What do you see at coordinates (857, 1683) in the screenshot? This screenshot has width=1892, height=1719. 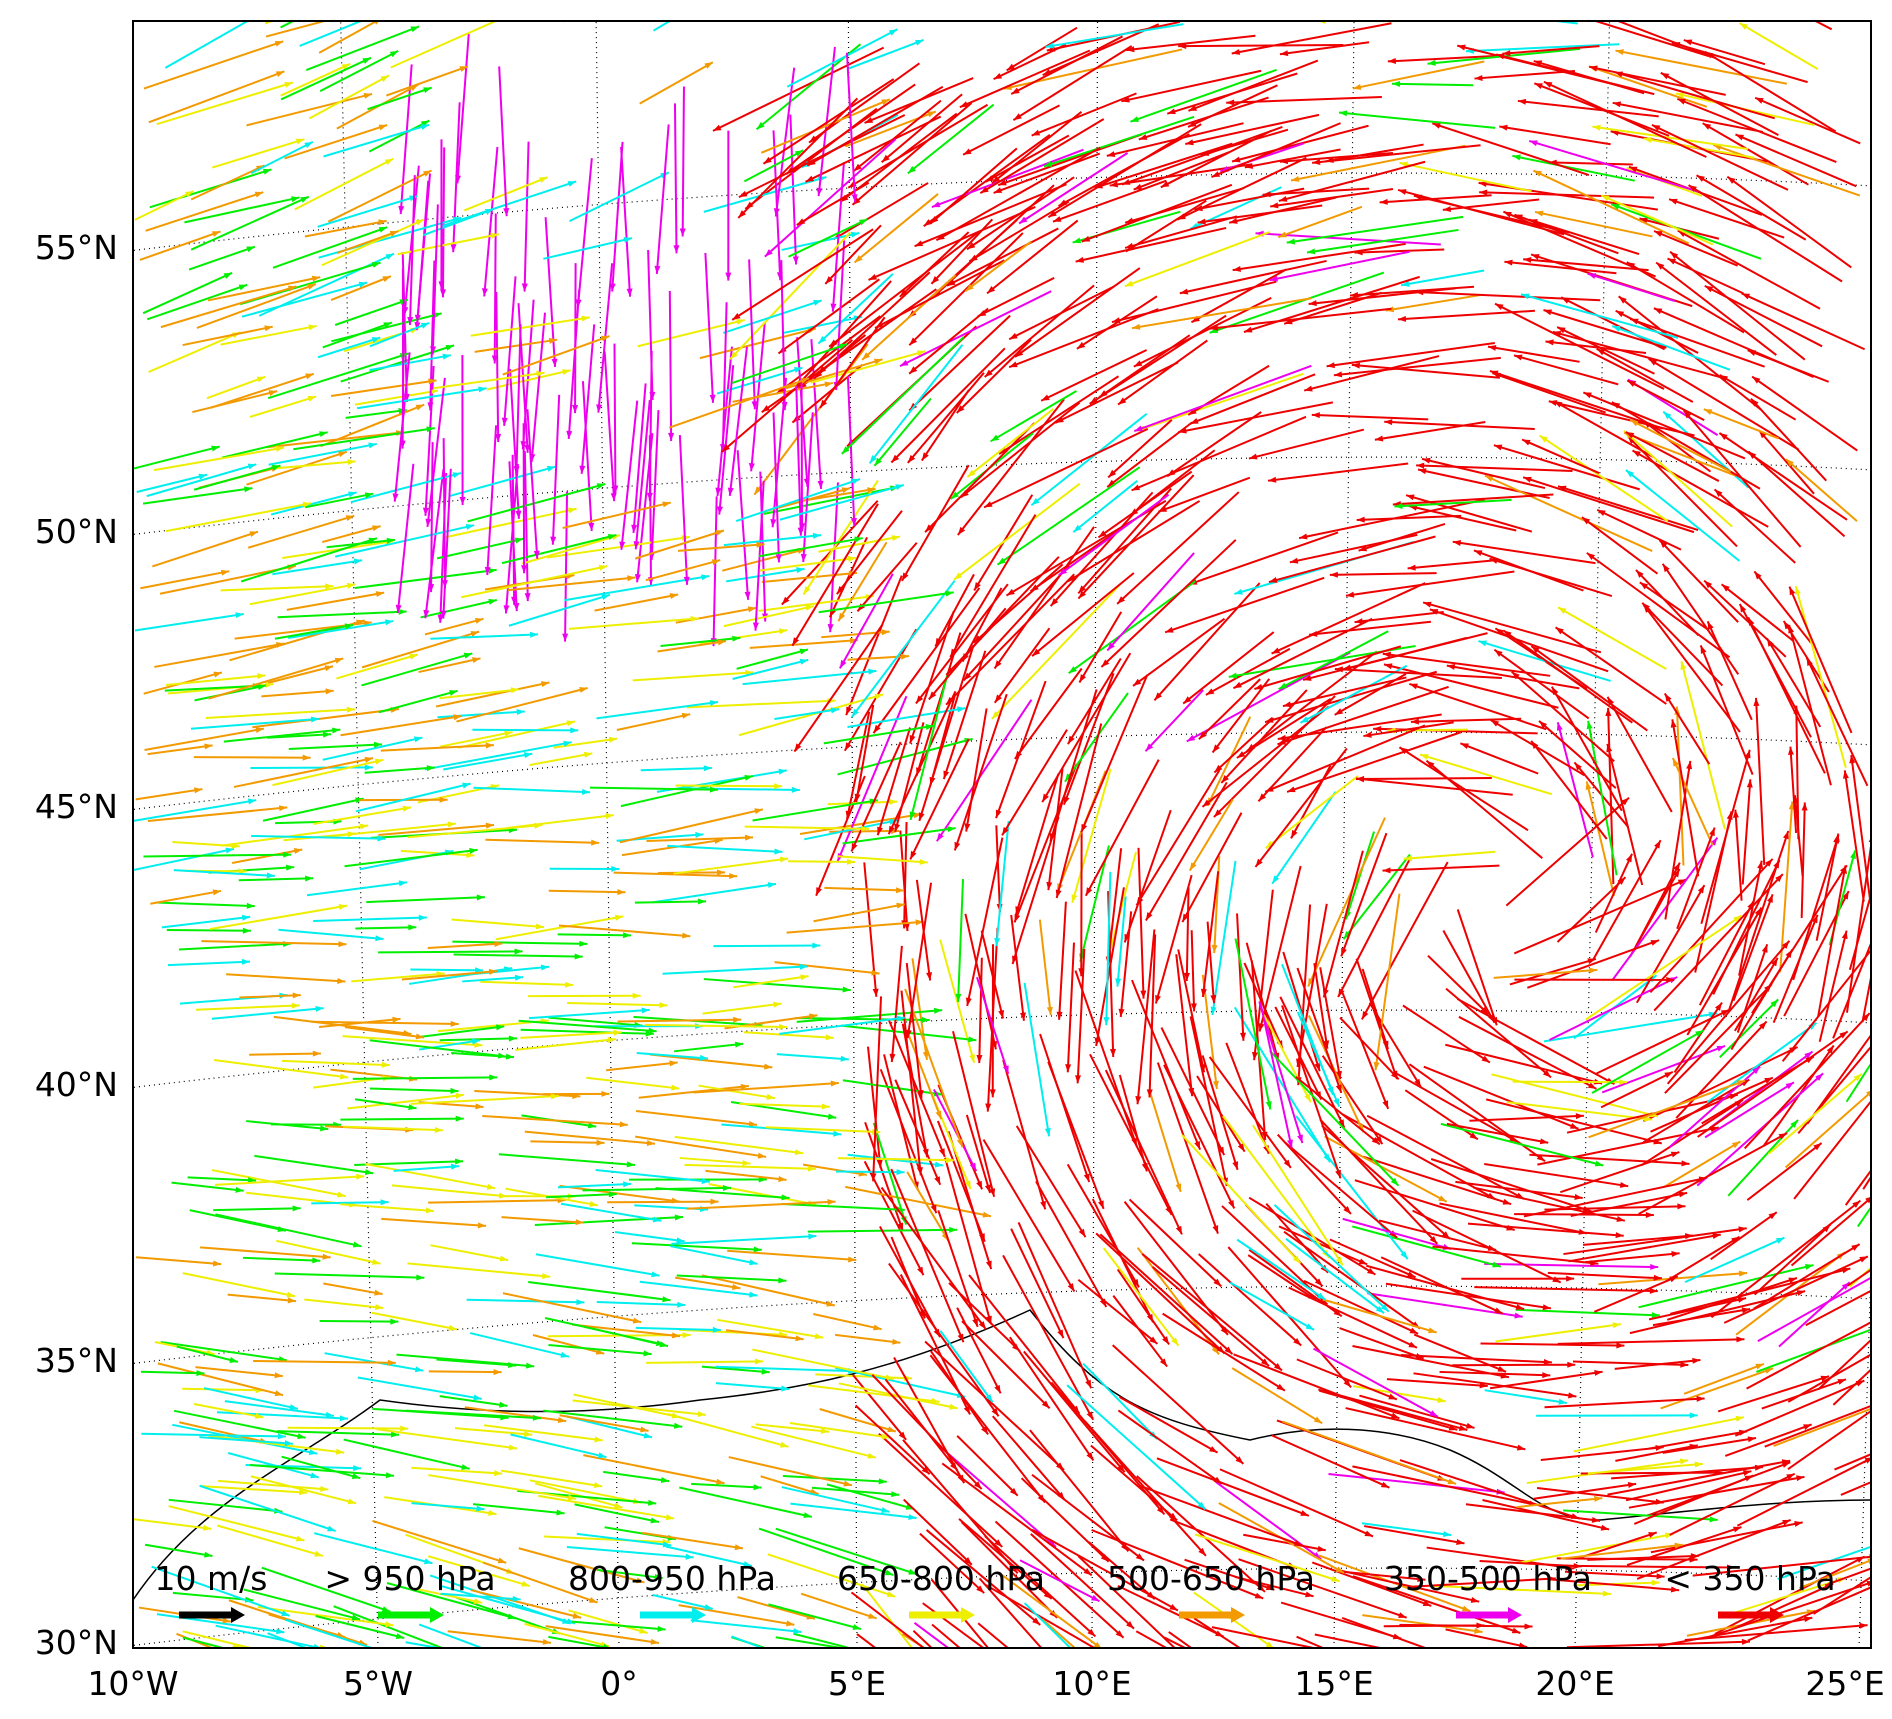 I see `longitude-label: 5°E` at bounding box center [857, 1683].